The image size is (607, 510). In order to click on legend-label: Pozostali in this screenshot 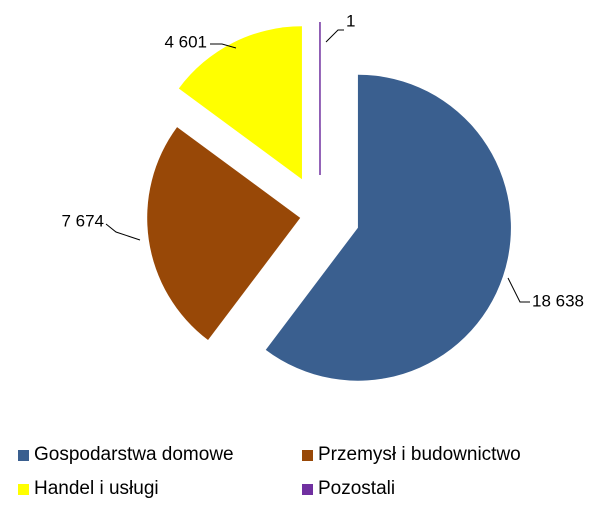, I will do `click(357, 488)`.